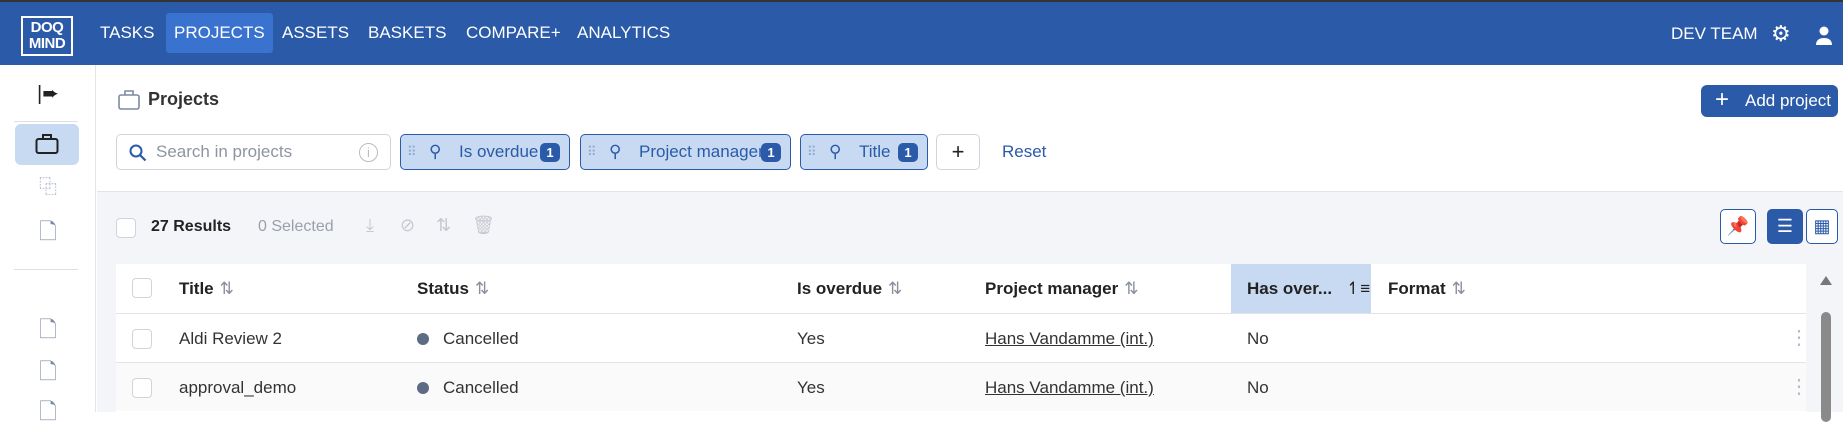 Image resolution: width=1843 pixels, height=433 pixels. Describe the element at coordinates (1824, 38) in the screenshot. I see `user-icon` at that location.